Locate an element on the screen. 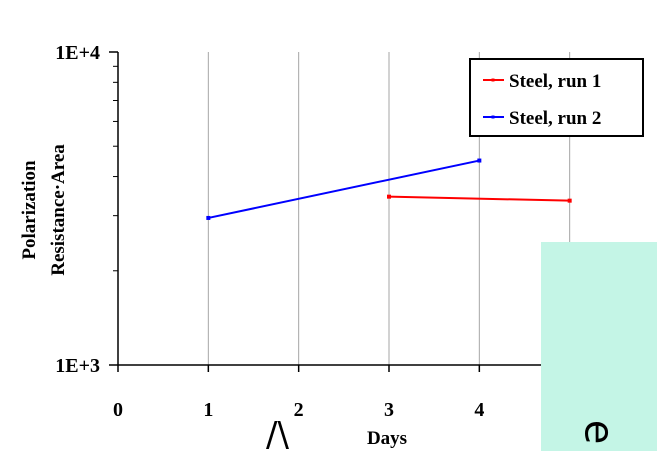 This screenshot has width=657, height=455. series-group is located at coordinates (389, 189).